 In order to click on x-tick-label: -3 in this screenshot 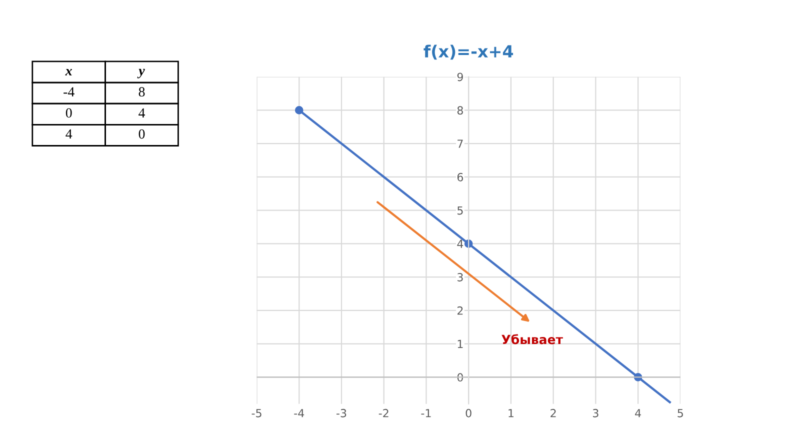, I will do `click(341, 413)`.